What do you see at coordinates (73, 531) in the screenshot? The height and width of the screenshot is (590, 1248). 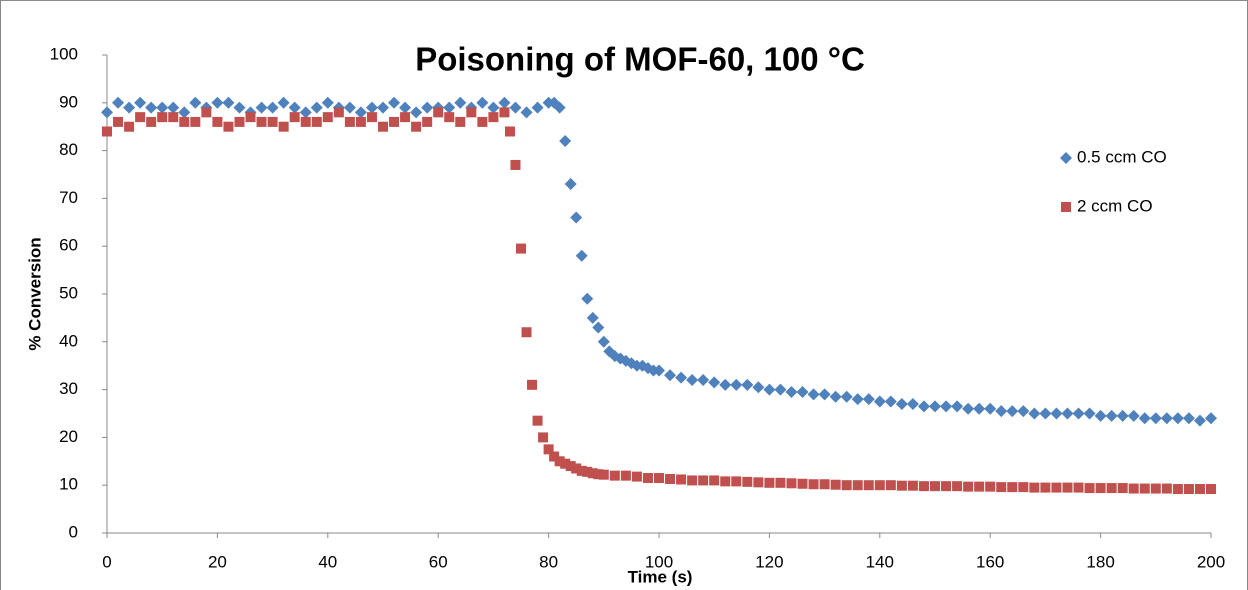 I see `y-tick-label: 0` at bounding box center [73, 531].